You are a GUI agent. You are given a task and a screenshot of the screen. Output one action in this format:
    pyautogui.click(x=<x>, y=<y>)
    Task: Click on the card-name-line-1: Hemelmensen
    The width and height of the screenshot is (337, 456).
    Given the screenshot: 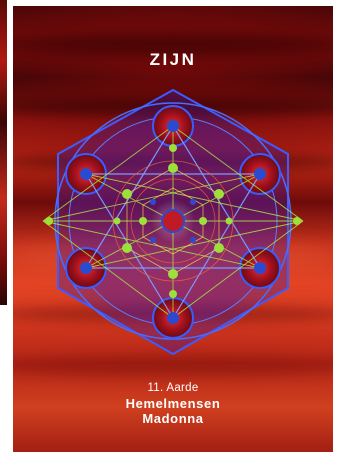 What is the action you would take?
    pyautogui.click(x=173, y=403)
    